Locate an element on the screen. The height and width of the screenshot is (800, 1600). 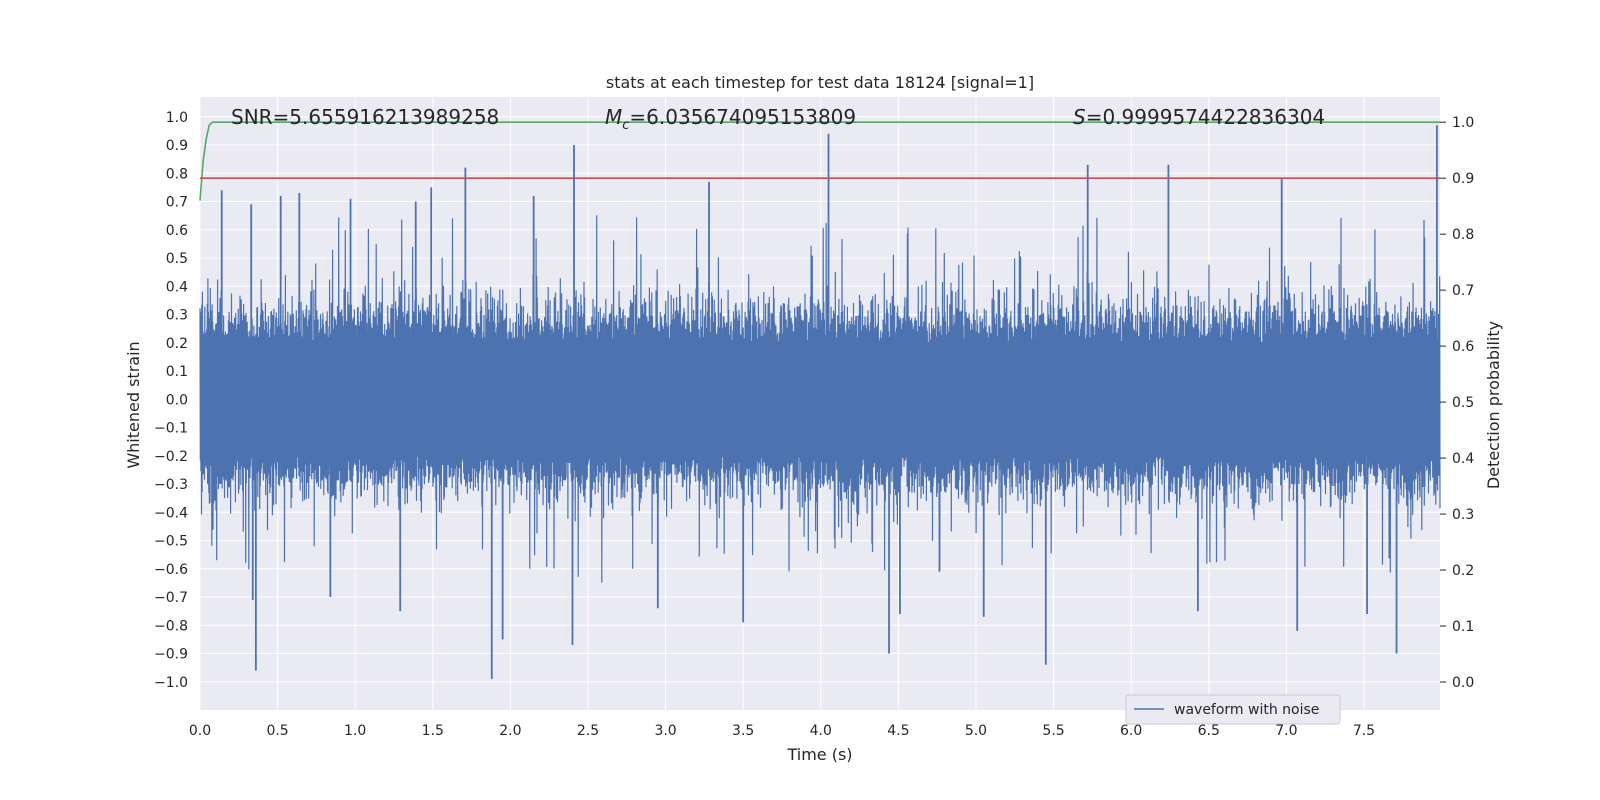
y-left-tick-label: 0.6 is located at coordinates (177, 231).